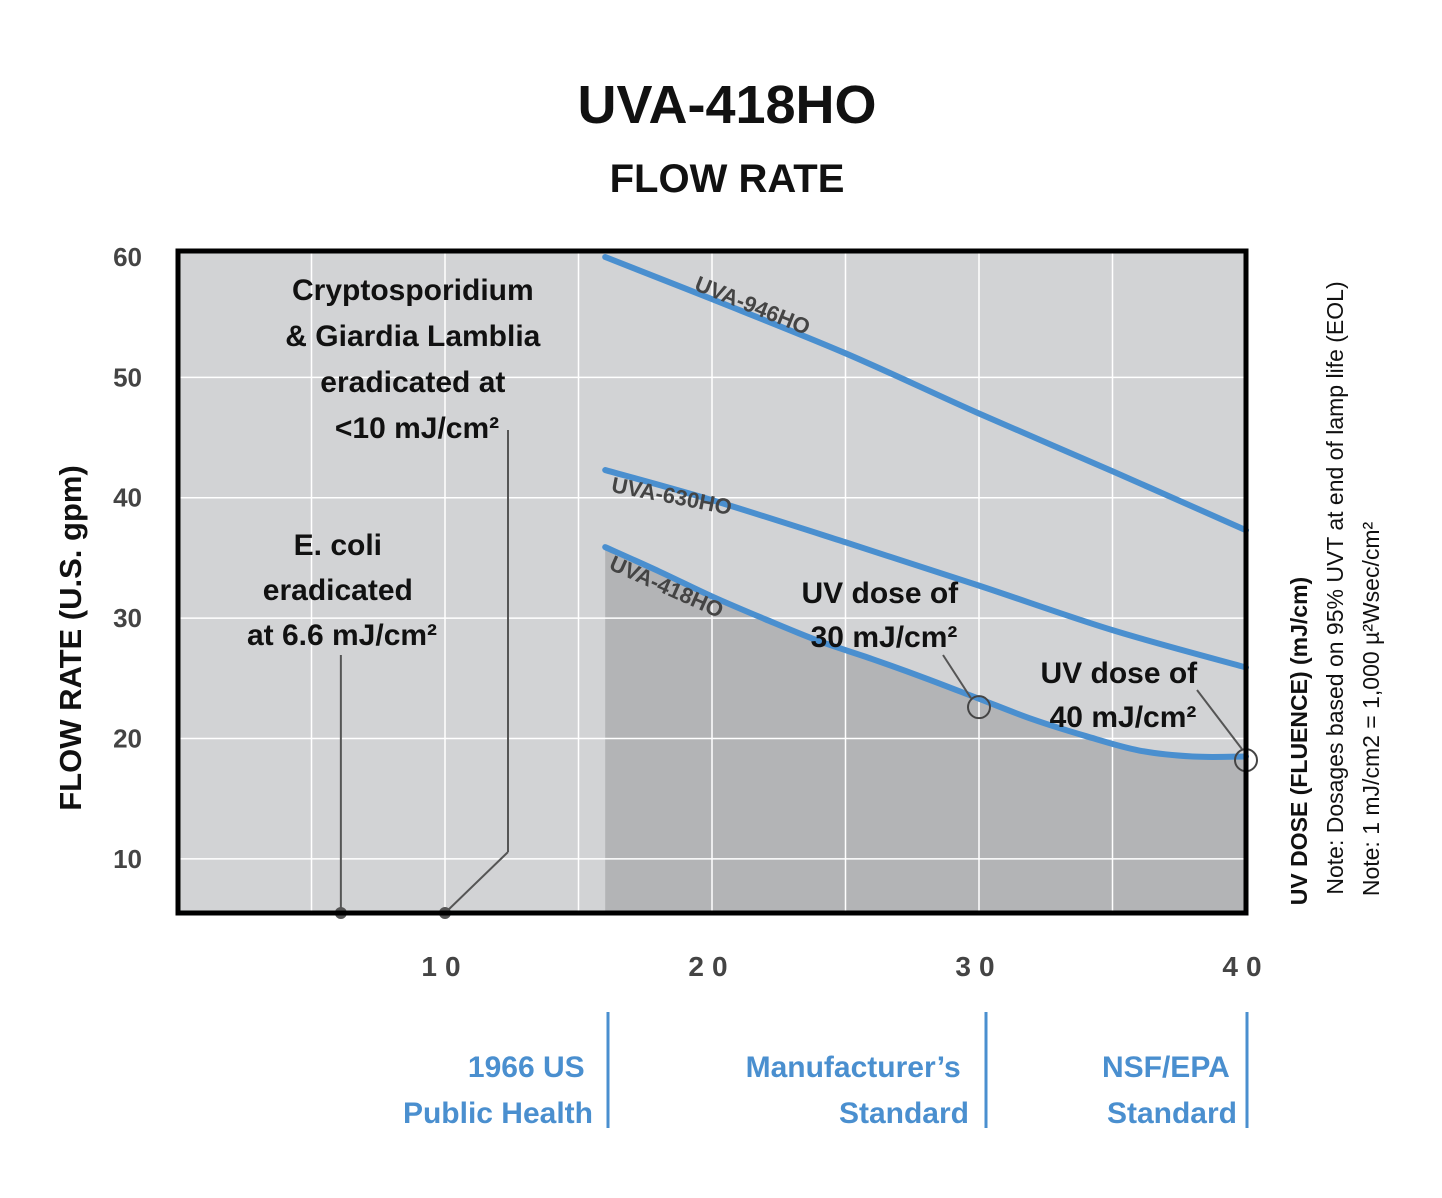 The width and height of the screenshot is (1442, 1198). I want to click on standard-label-line: Manufacturer’s, so click(853, 1067).